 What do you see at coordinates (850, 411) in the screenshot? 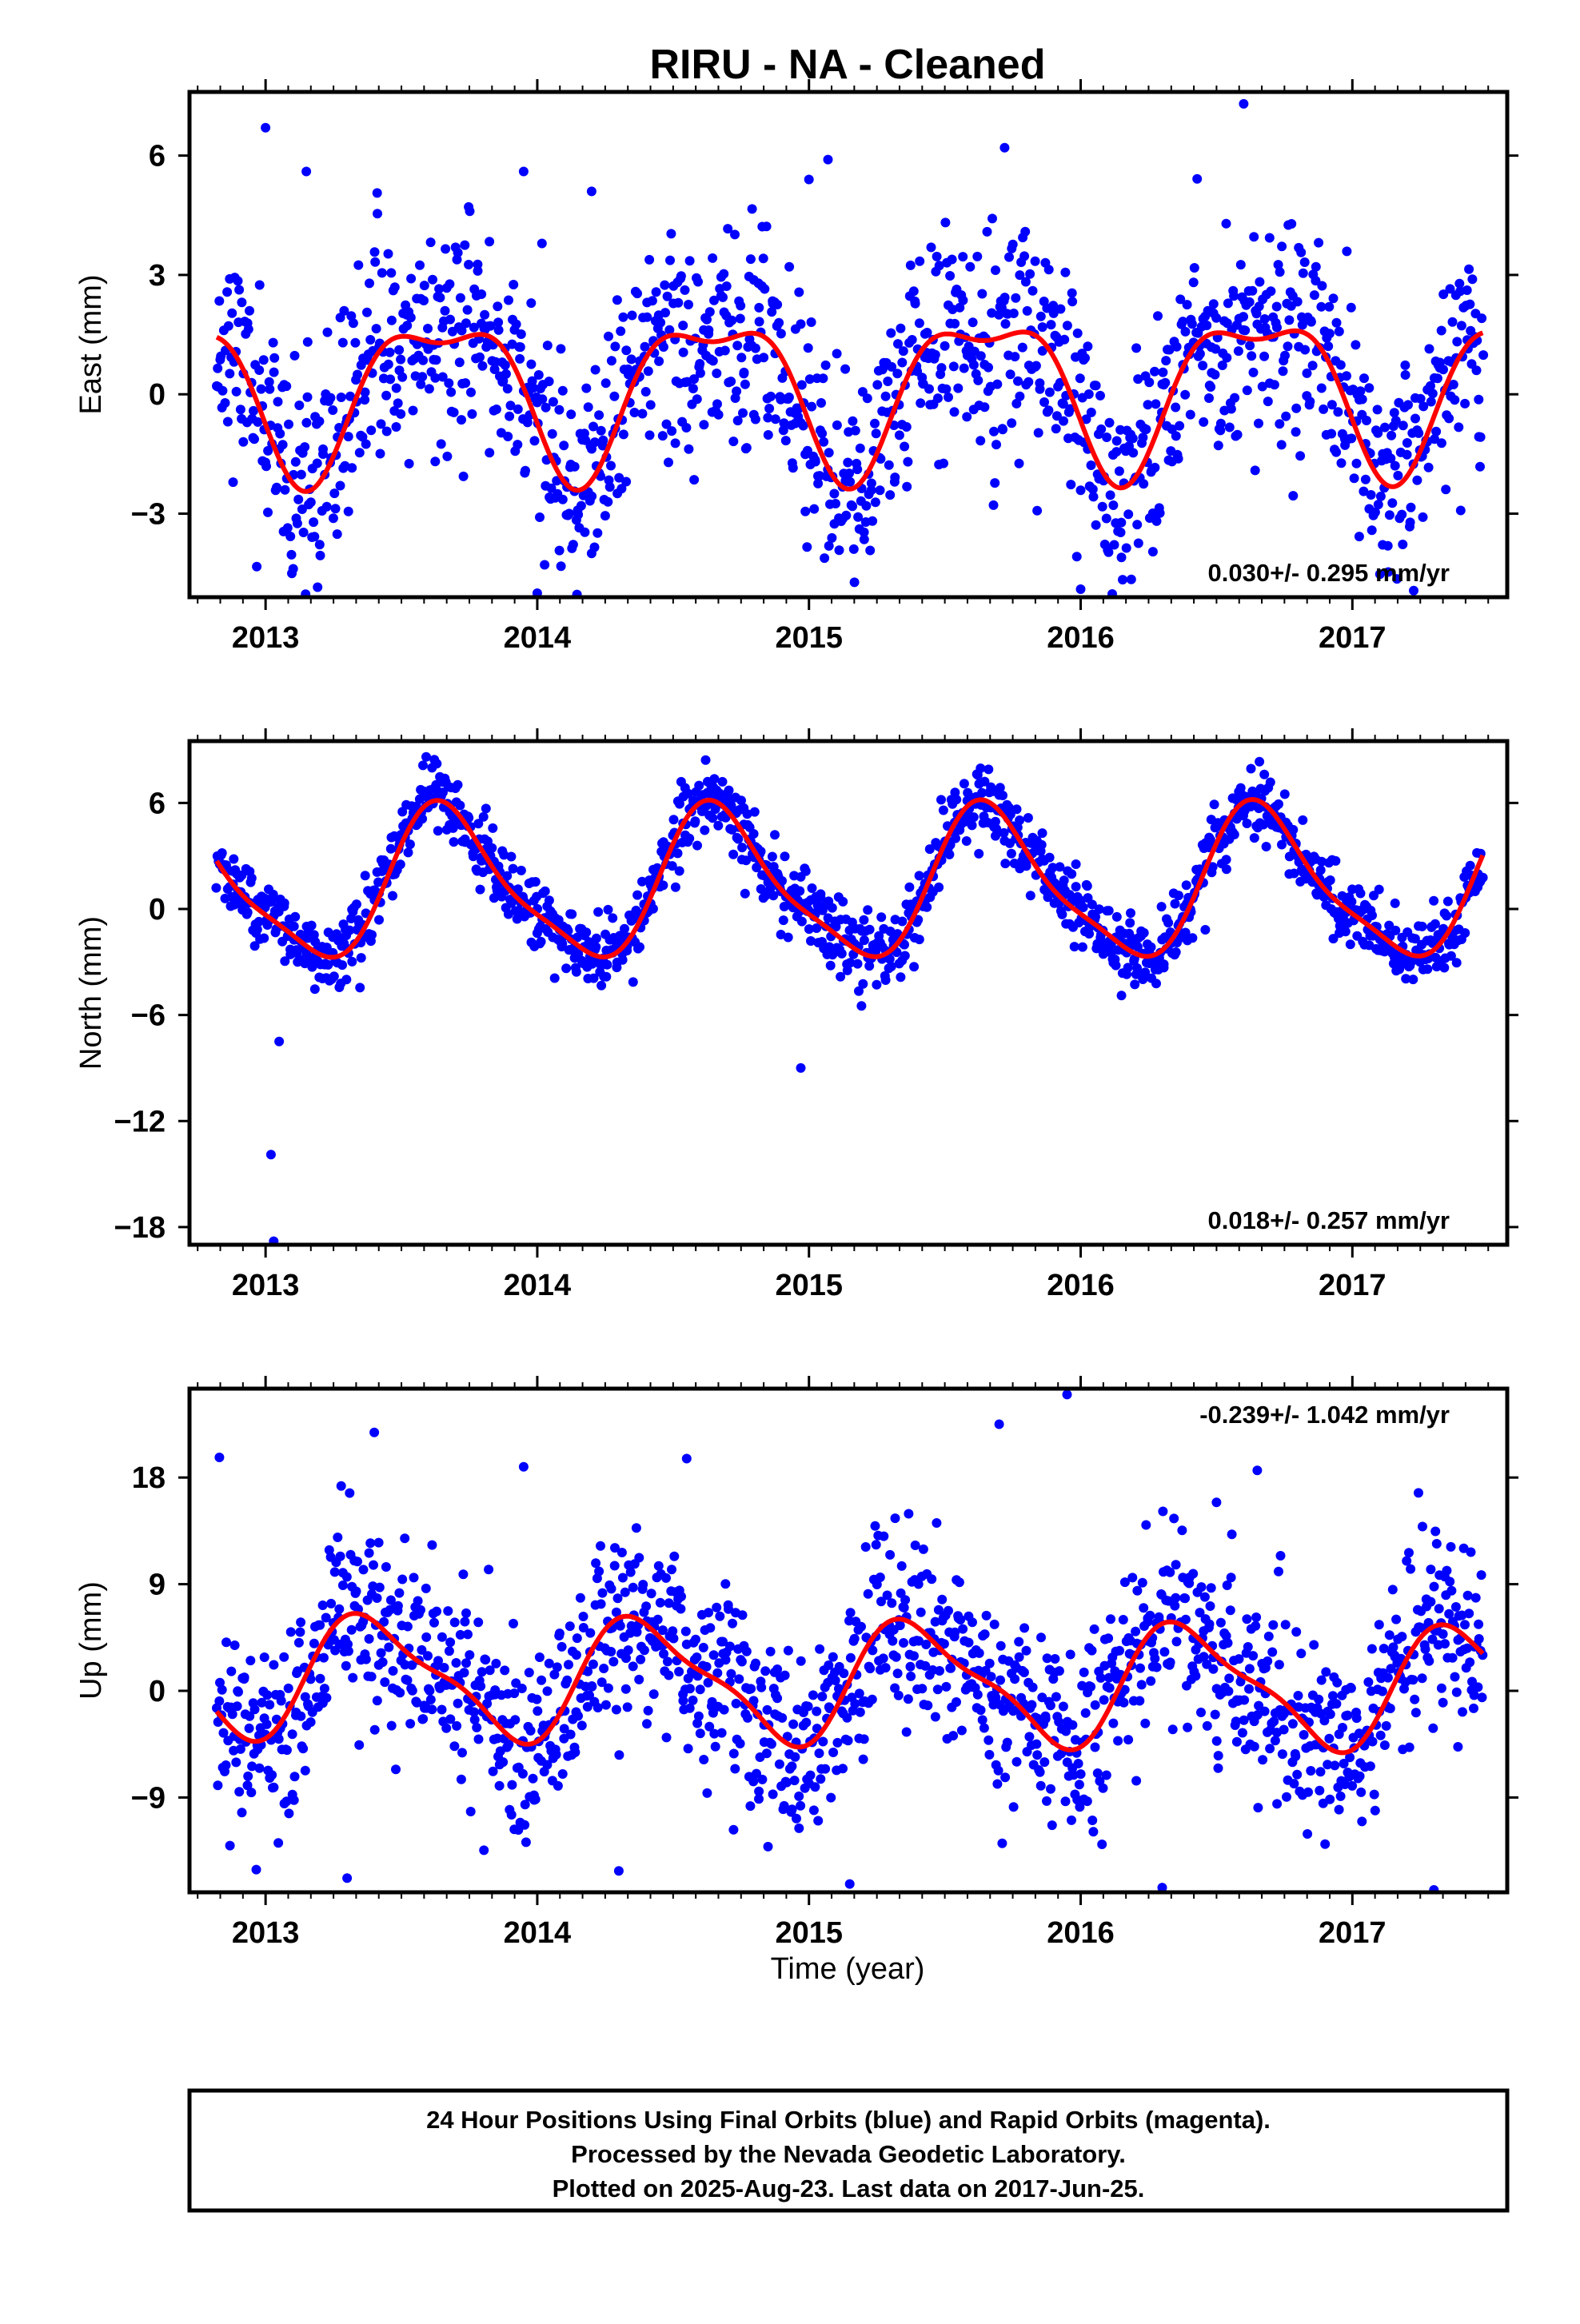
I see `east-model-line` at bounding box center [850, 411].